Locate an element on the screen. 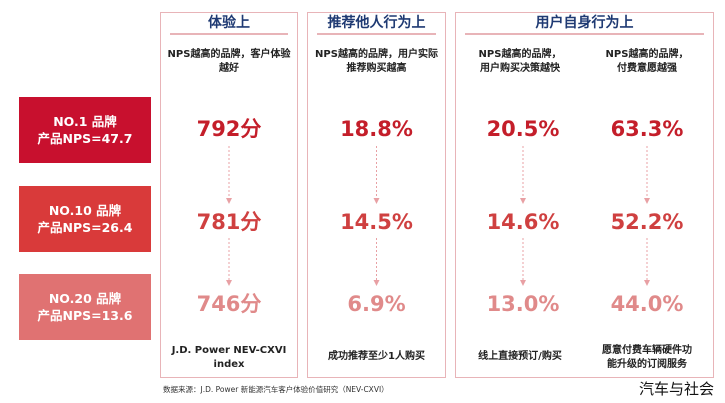 This screenshot has width=725, height=403. caption-line: 越好 is located at coordinates (229, 68).